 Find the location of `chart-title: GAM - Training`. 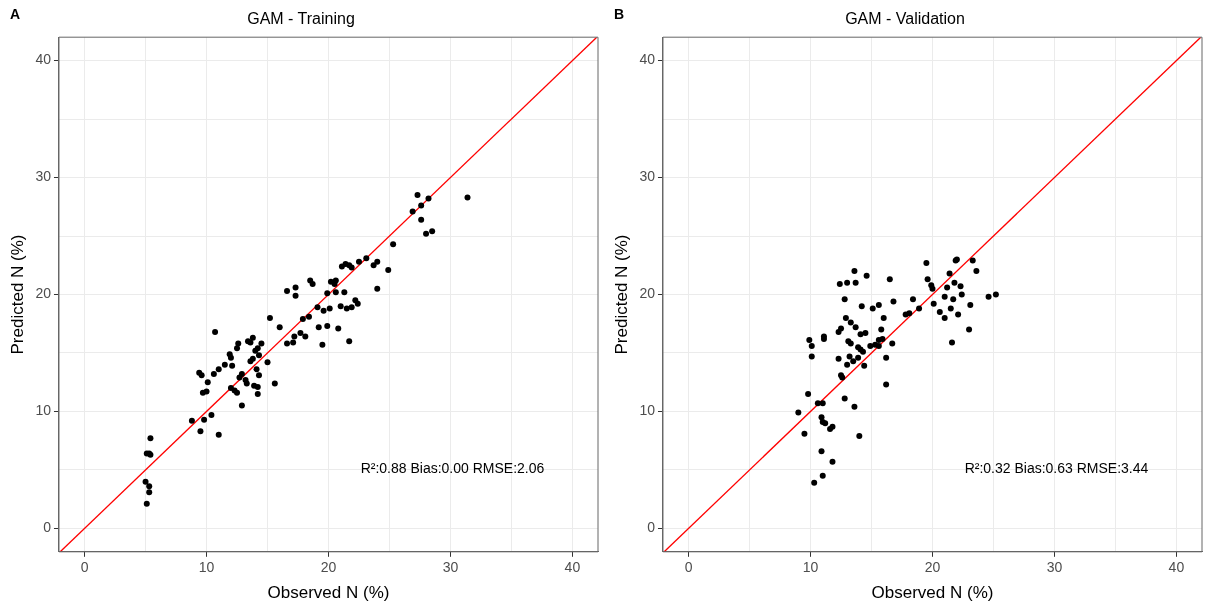

chart-title: GAM - Training is located at coordinates (301, 19).